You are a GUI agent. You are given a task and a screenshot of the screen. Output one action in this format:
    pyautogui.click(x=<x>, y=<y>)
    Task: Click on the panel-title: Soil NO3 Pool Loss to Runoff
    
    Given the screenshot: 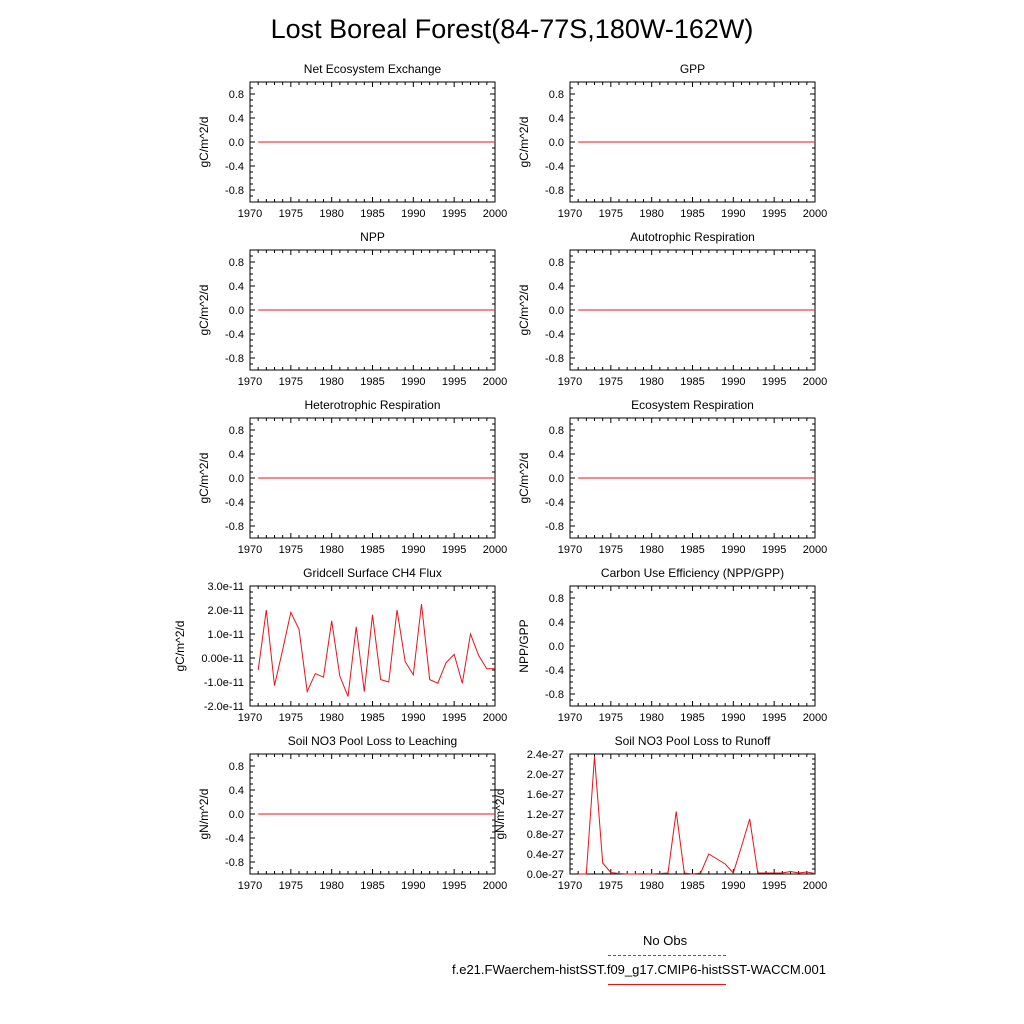 What is the action you would take?
    pyautogui.click(x=693, y=741)
    